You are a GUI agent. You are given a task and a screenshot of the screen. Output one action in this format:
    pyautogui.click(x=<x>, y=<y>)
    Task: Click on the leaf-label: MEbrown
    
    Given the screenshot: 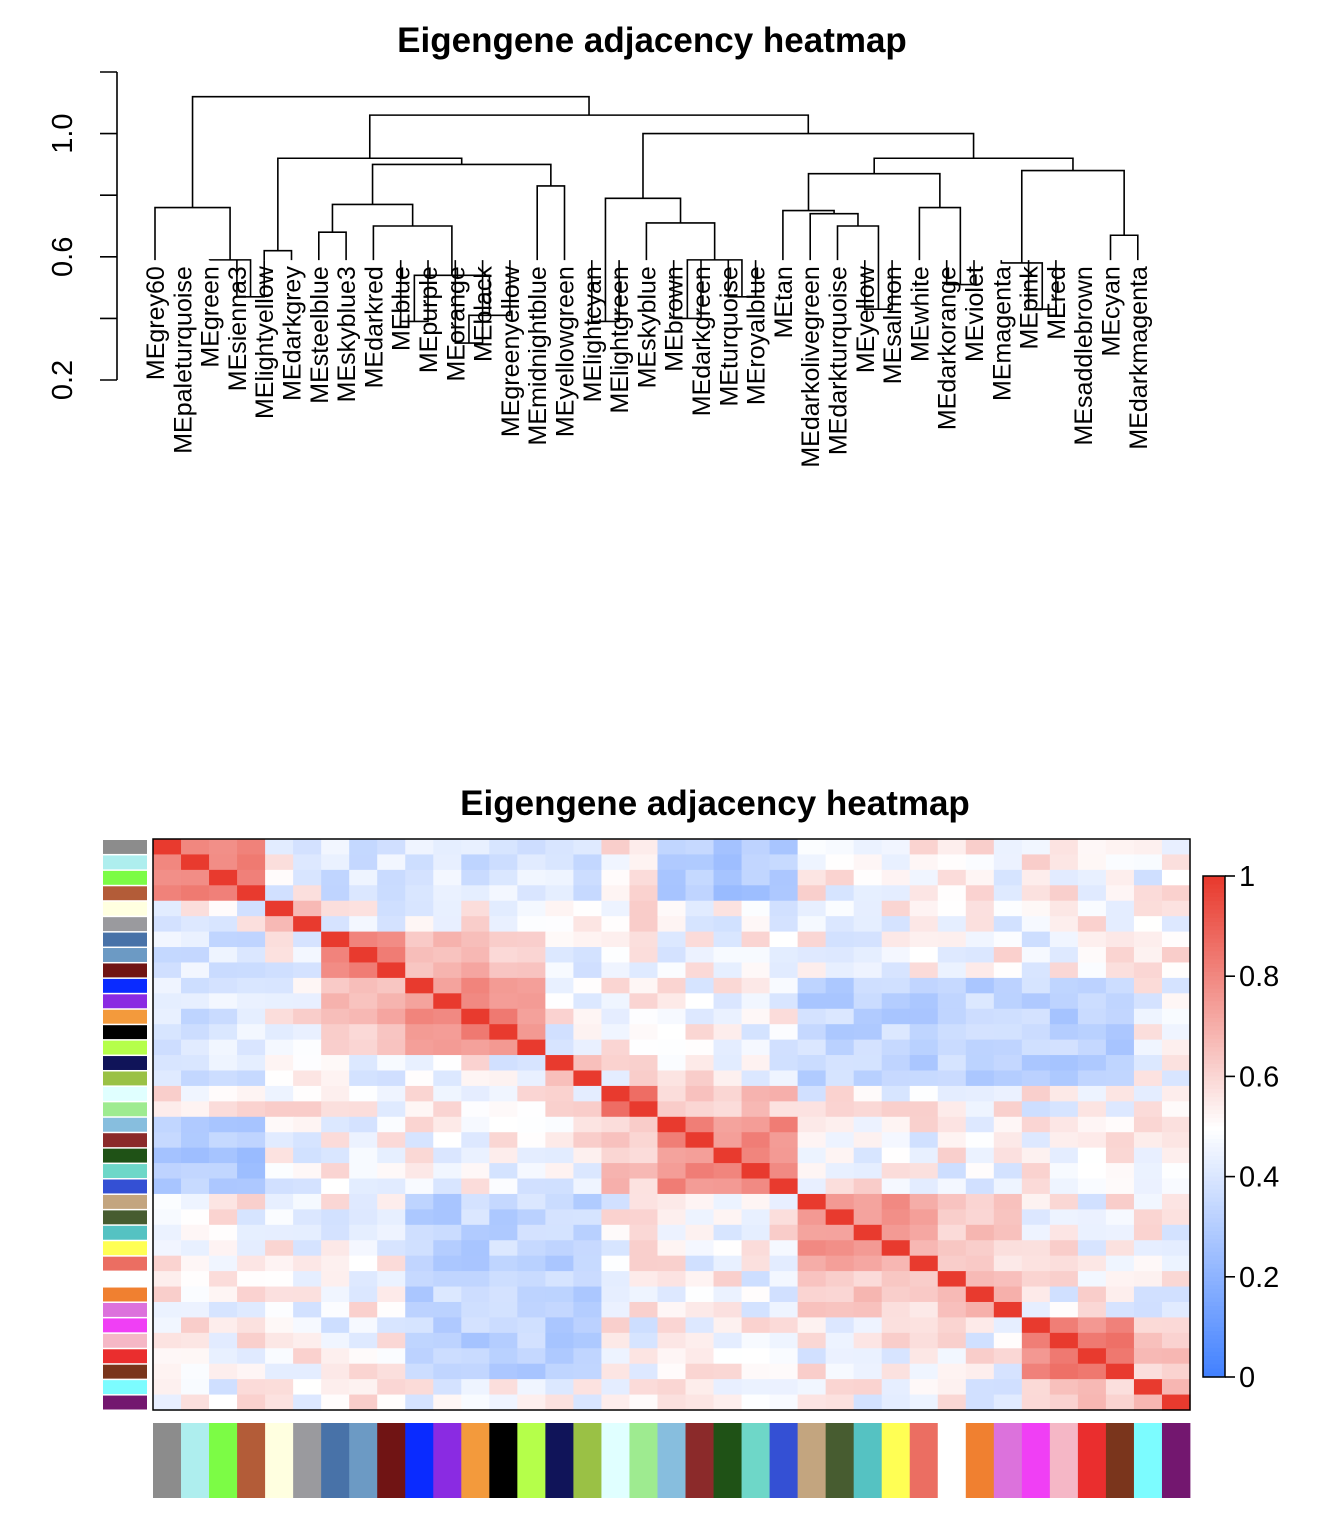 What is the action you would take?
    pyautogui.click(x=675, y=319)
    